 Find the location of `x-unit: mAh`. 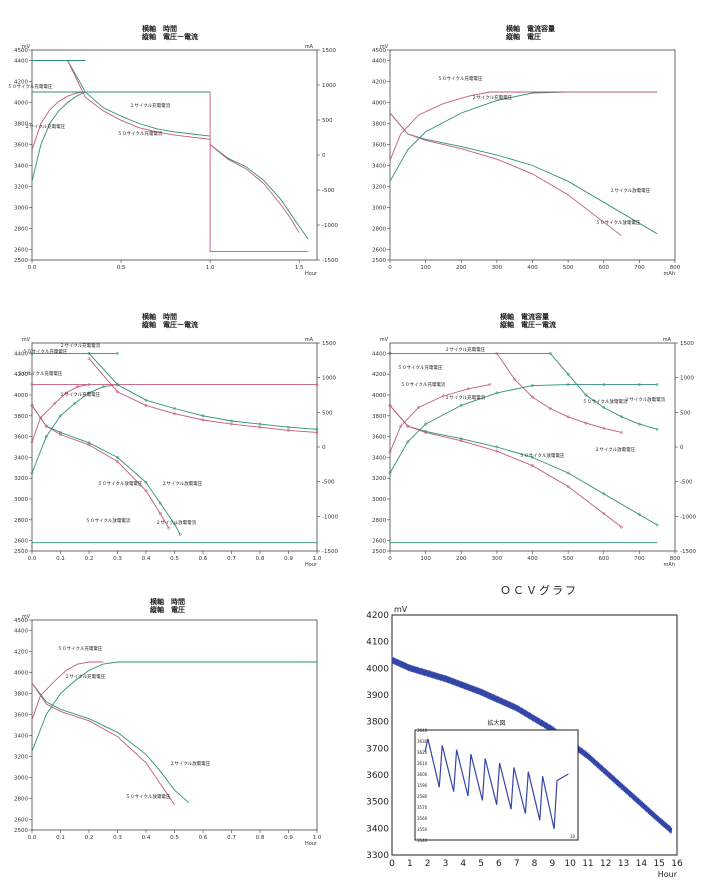

x-unit: mAh is located at coordinates (669, 274).